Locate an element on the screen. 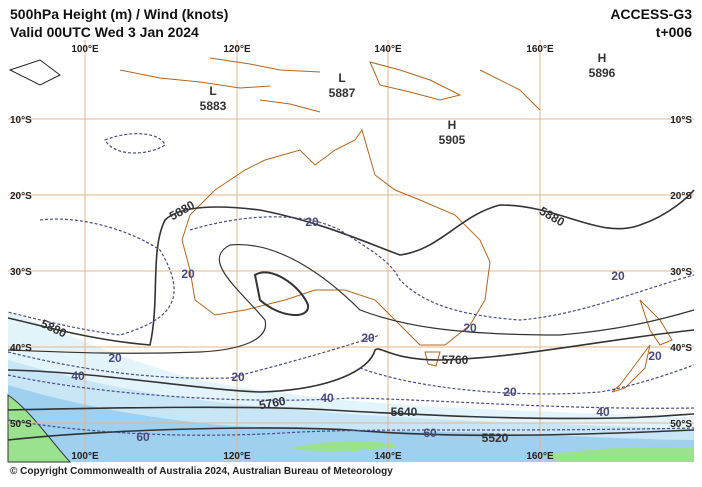 This screenshot has height=487, width=702. lead-time: t+006 is located at coordinates (674, 32).